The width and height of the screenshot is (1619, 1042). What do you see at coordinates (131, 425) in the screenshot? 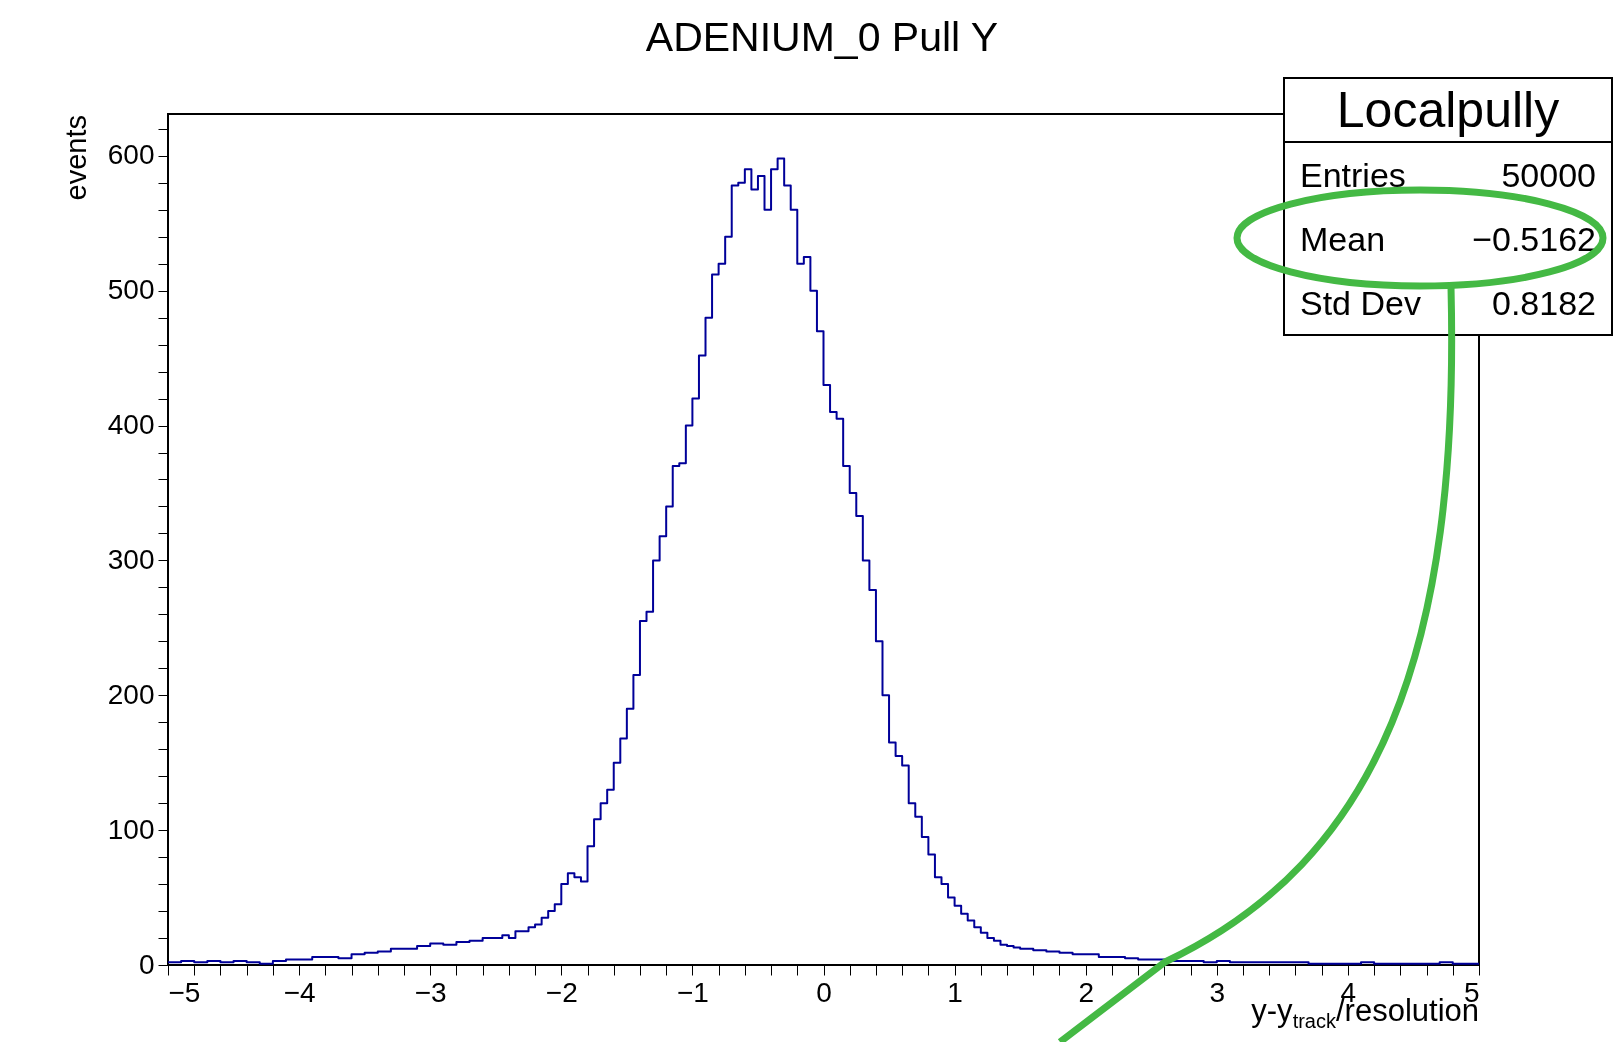
I see `y-tick-label: 400` at bounding box center [131, 425].